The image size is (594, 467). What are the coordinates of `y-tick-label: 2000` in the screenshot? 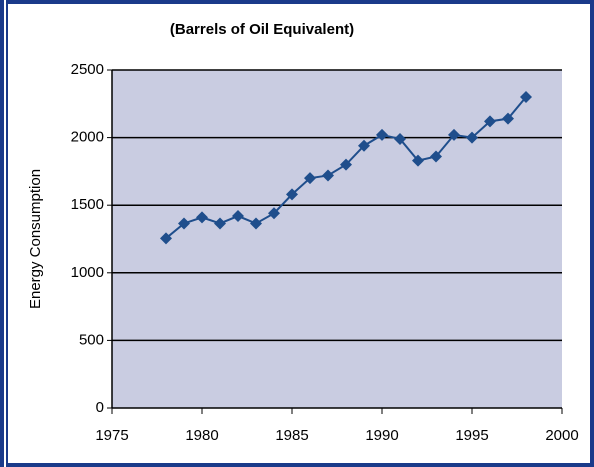 It's located at (87, 137).